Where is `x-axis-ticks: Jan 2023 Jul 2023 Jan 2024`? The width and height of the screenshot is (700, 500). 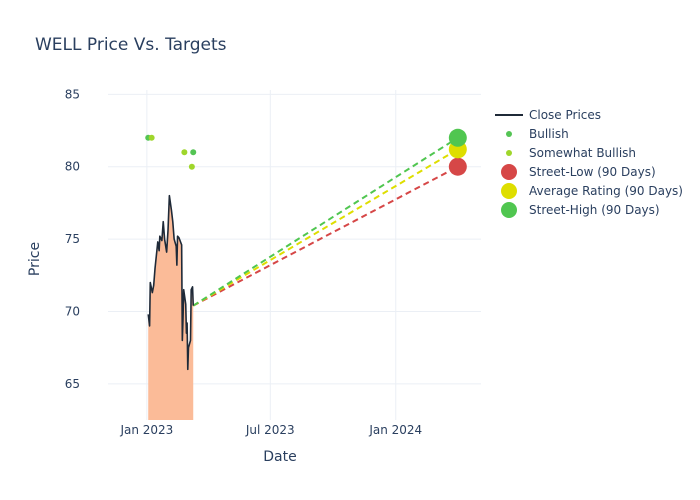 x-axis-ticks: Jan 2023 Jul 2023 Jan 2024 is located at coordinates (270, 430).